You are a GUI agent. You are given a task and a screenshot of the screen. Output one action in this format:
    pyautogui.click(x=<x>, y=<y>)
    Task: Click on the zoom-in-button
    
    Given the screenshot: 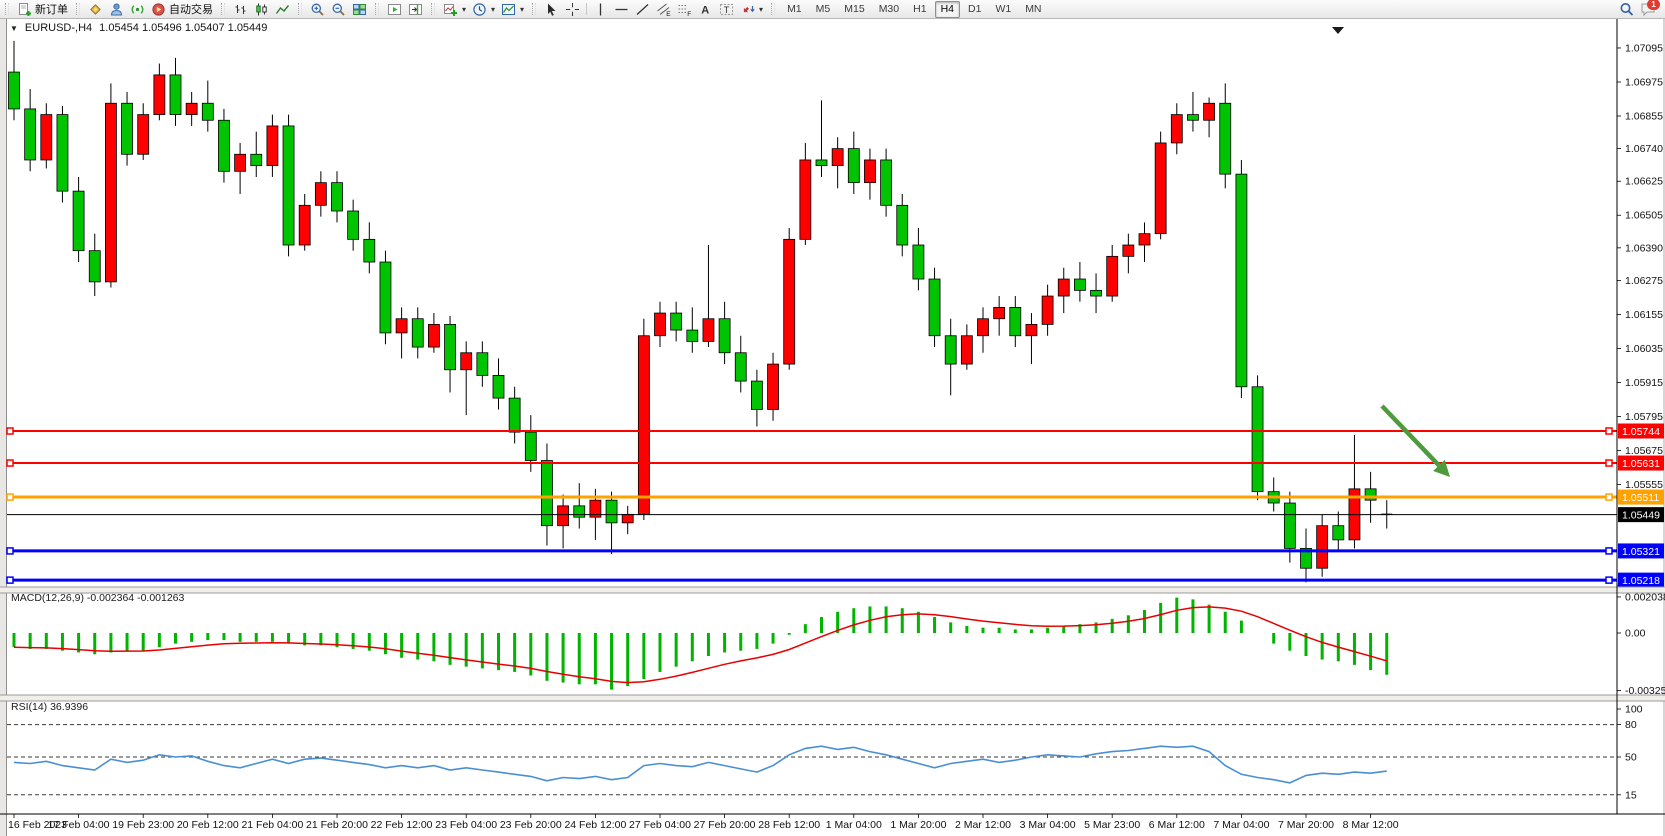 What is the action you would take?
    pyautogui.click(x=317, y=9)
    